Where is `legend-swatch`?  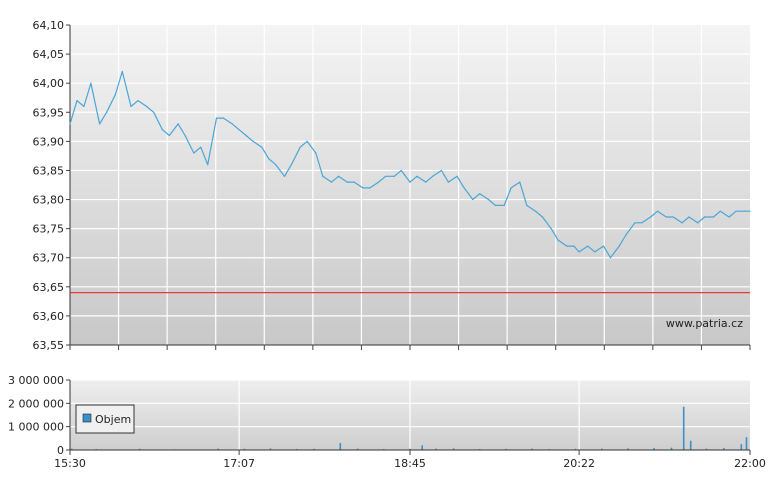
legend-swatch is located at coordinates (87, 418).